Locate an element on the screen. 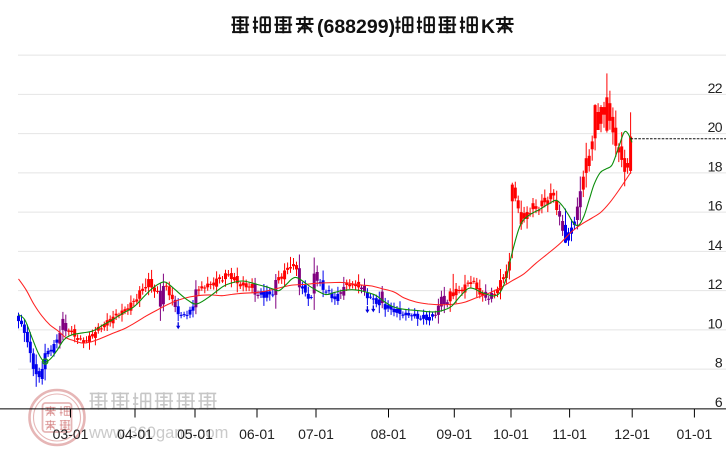 The image size is (726, 450). svg-text: 08-01 is located at coordinates (389, 434).